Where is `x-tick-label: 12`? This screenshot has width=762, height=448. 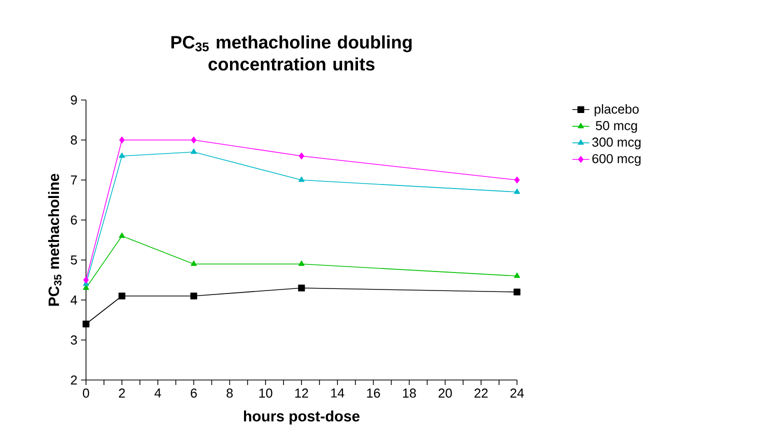 x-tick-label: 12 is located at coordinates (301, 393).